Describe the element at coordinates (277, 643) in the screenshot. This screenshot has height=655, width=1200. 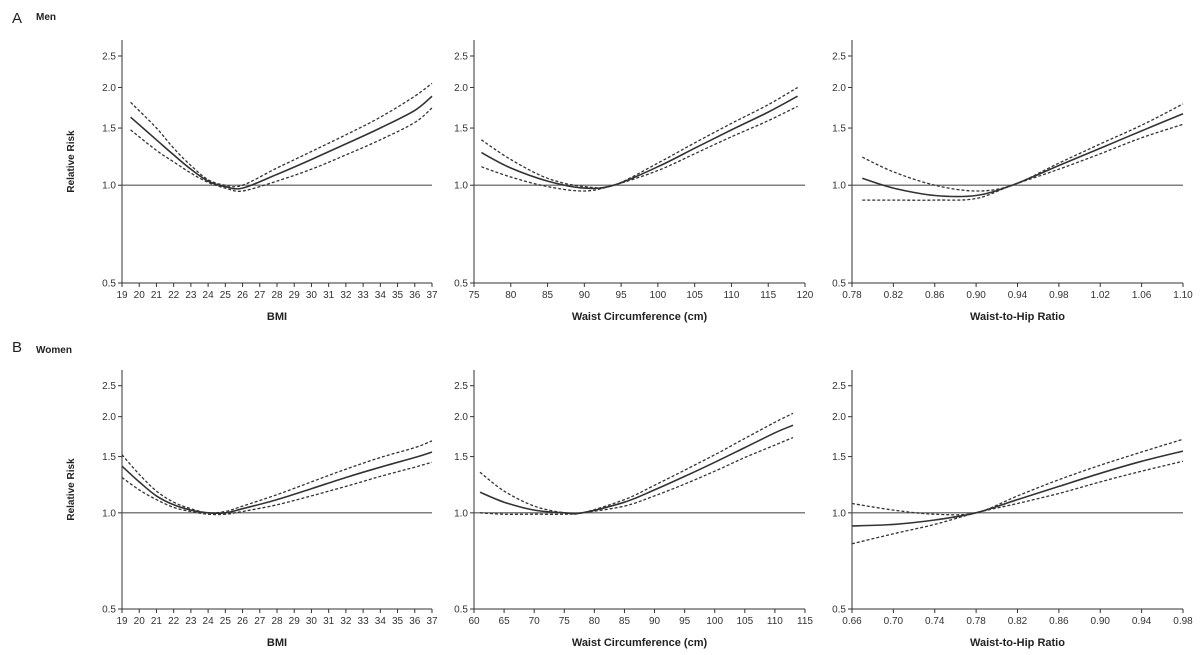
I see `x-axis-label: BMI` at that location.